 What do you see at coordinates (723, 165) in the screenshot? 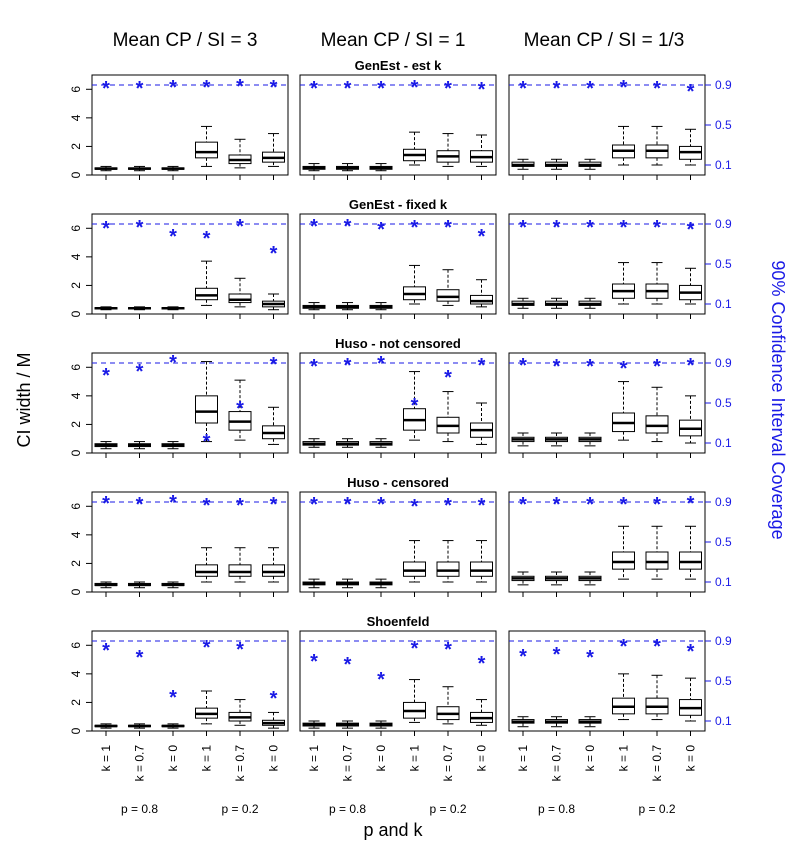
I see `y-tick-label-right: 0.1` at bounding box center [723, 165].